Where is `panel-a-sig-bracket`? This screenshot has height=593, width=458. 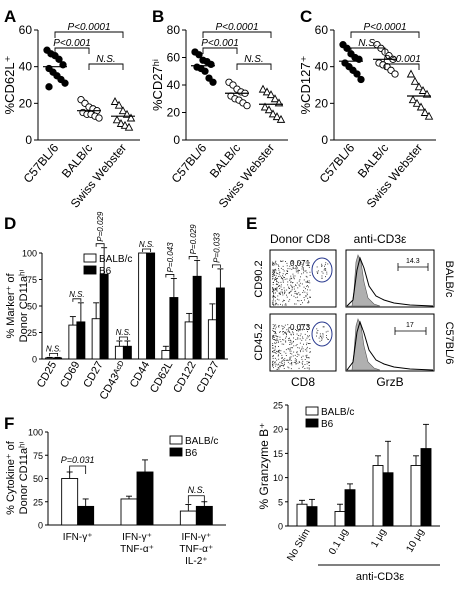 panel-a-sig-bracket is located at coordinates (89, 34).